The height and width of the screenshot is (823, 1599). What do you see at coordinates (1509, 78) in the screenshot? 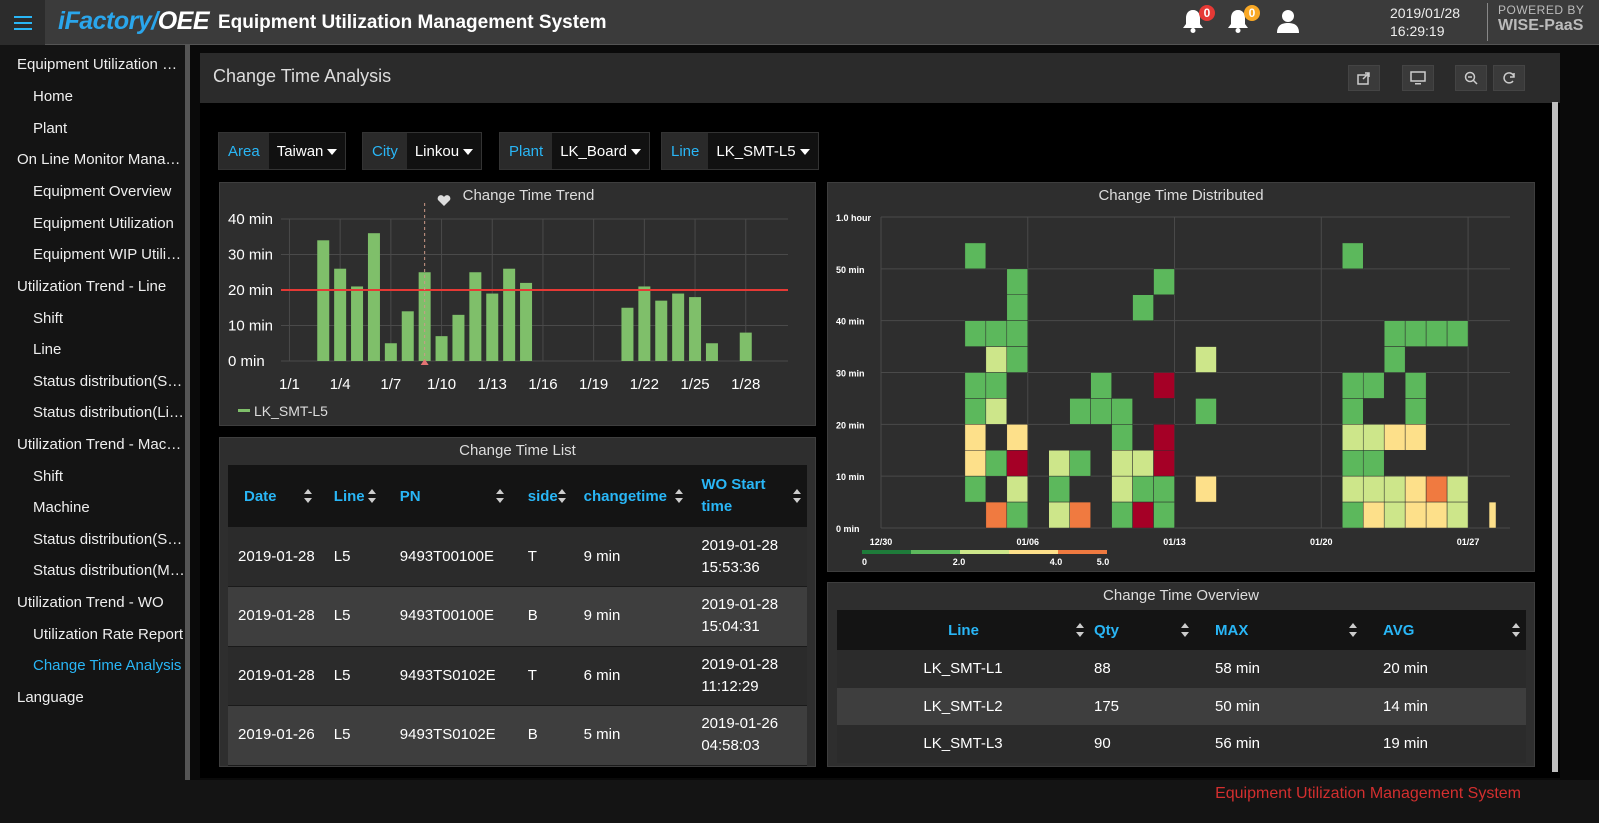
I see `refresh-button` at bounding box center [1509, 78].